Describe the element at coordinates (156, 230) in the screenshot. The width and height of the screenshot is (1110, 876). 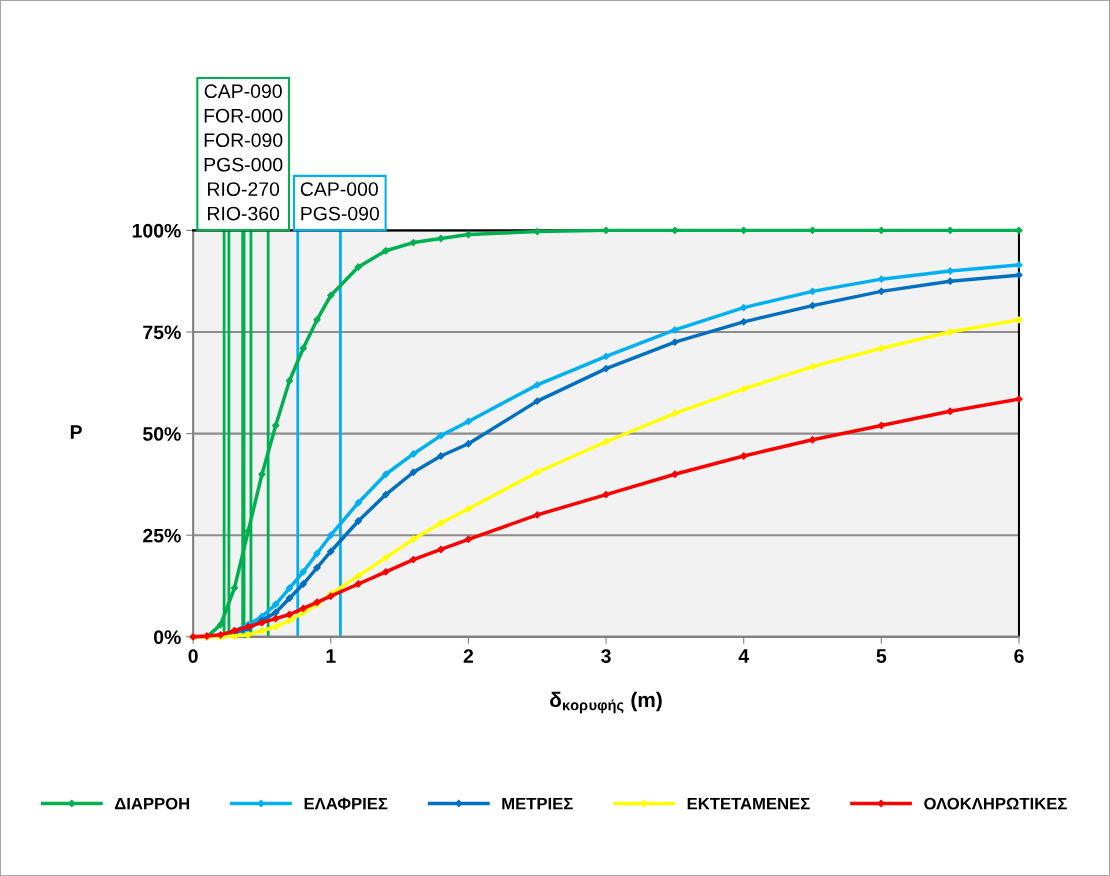
I see `y-tick-label: 100%` at that location.